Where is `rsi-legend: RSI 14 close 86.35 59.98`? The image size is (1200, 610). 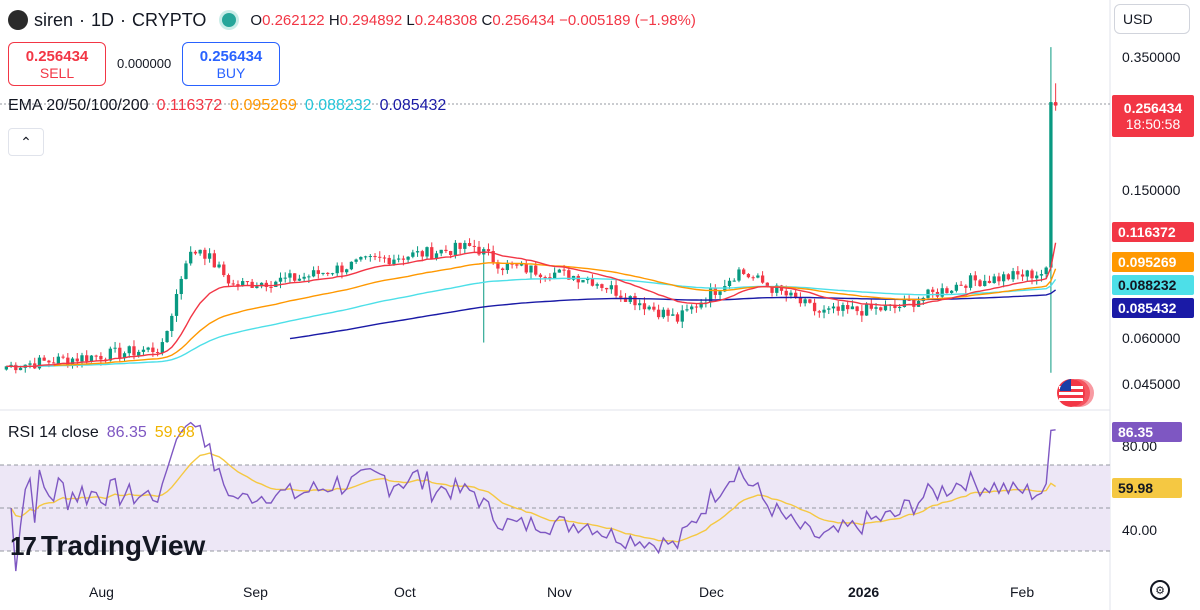
rsi-legend: RSI 14 close 86.35 59.98 is located at coordinates (101, 433).